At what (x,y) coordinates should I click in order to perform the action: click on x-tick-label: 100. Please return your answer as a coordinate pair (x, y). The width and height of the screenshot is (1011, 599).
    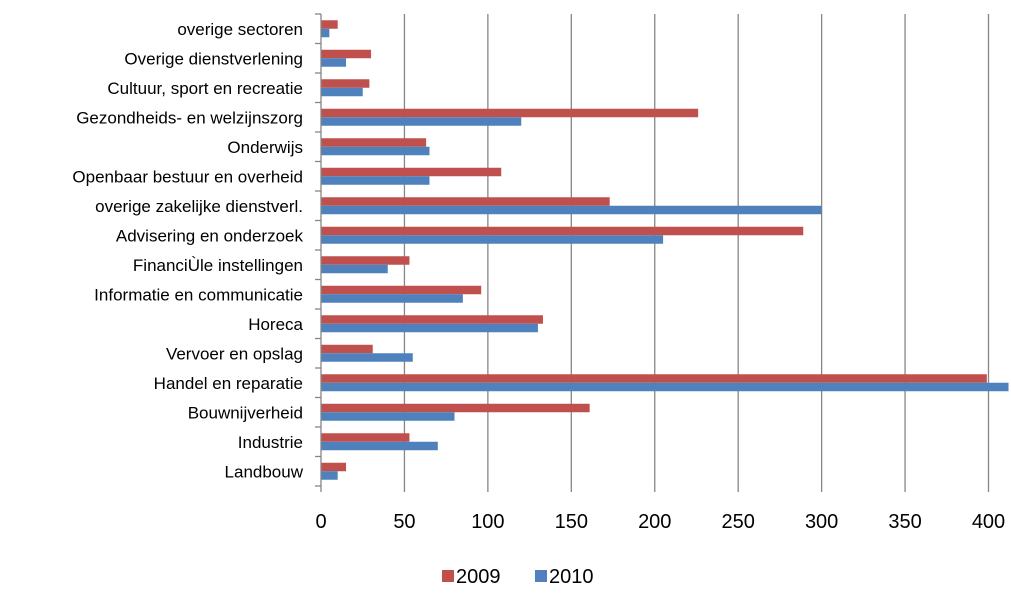
    Looking at the image, I should click on (487, 522).